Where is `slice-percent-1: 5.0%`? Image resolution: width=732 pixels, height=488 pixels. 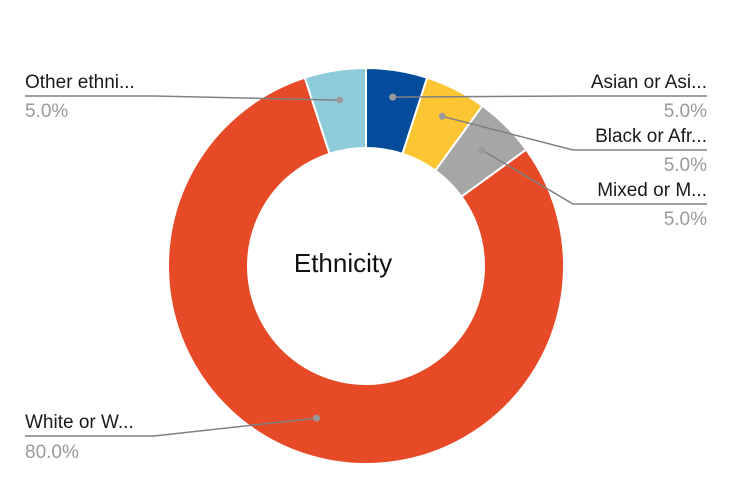
slice-percent-1: 5.0% is located at coordinates (685, 165).